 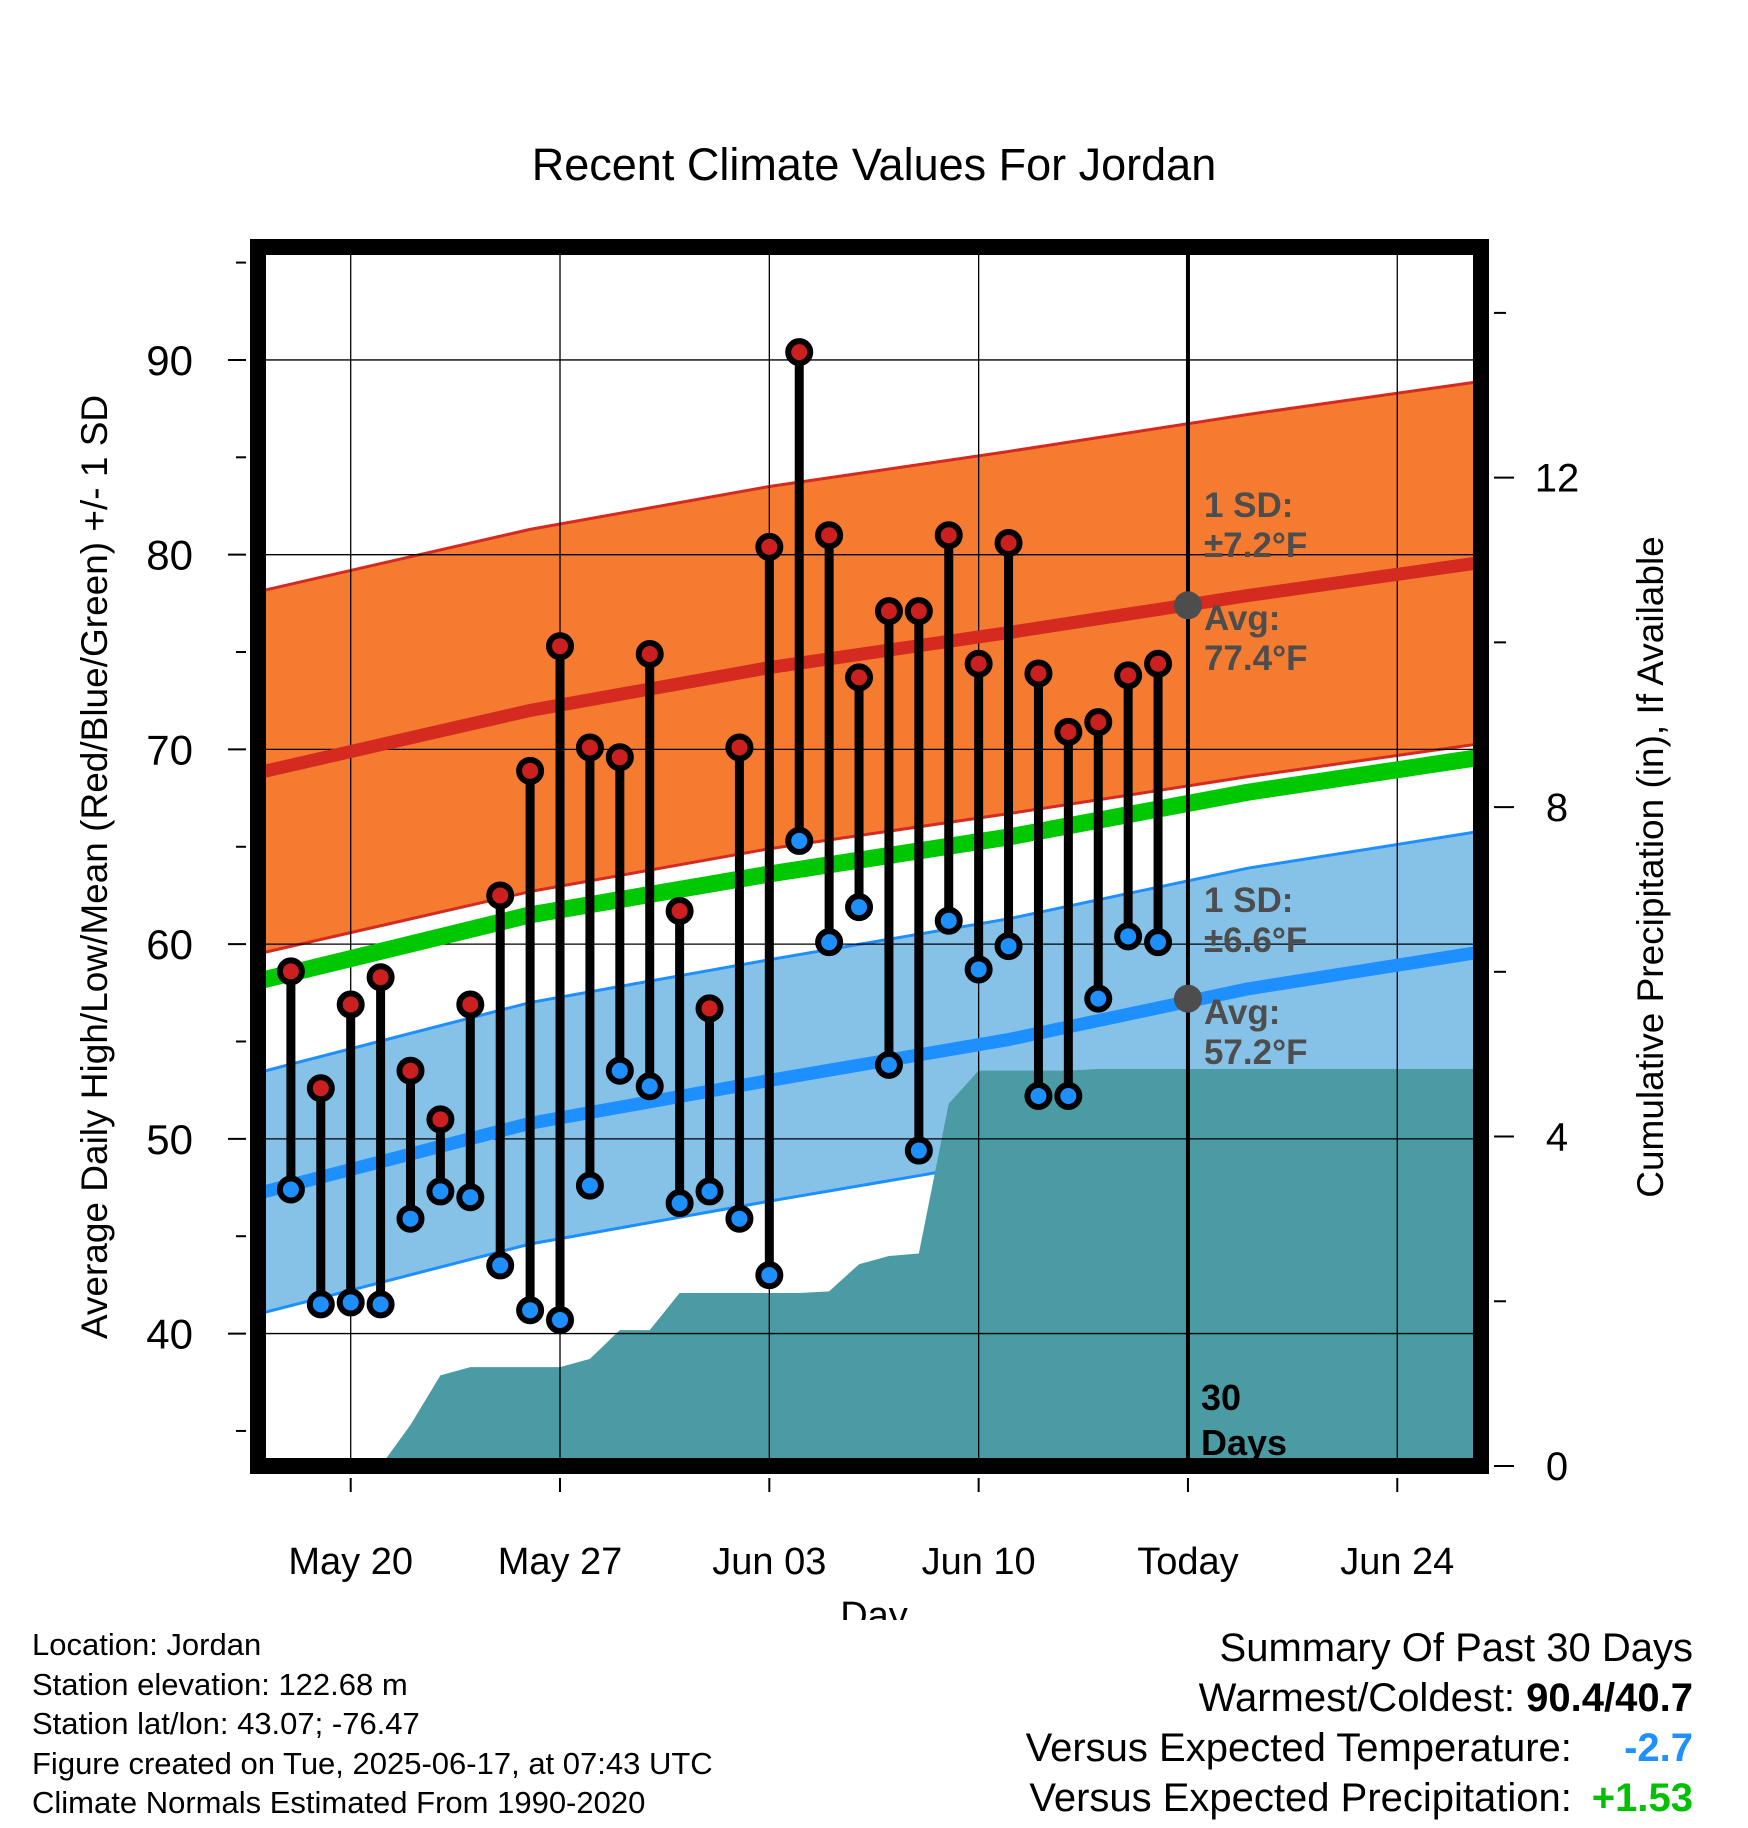 I want to click on low-avg-label: Avg:, so click(x=1242, y=1012).